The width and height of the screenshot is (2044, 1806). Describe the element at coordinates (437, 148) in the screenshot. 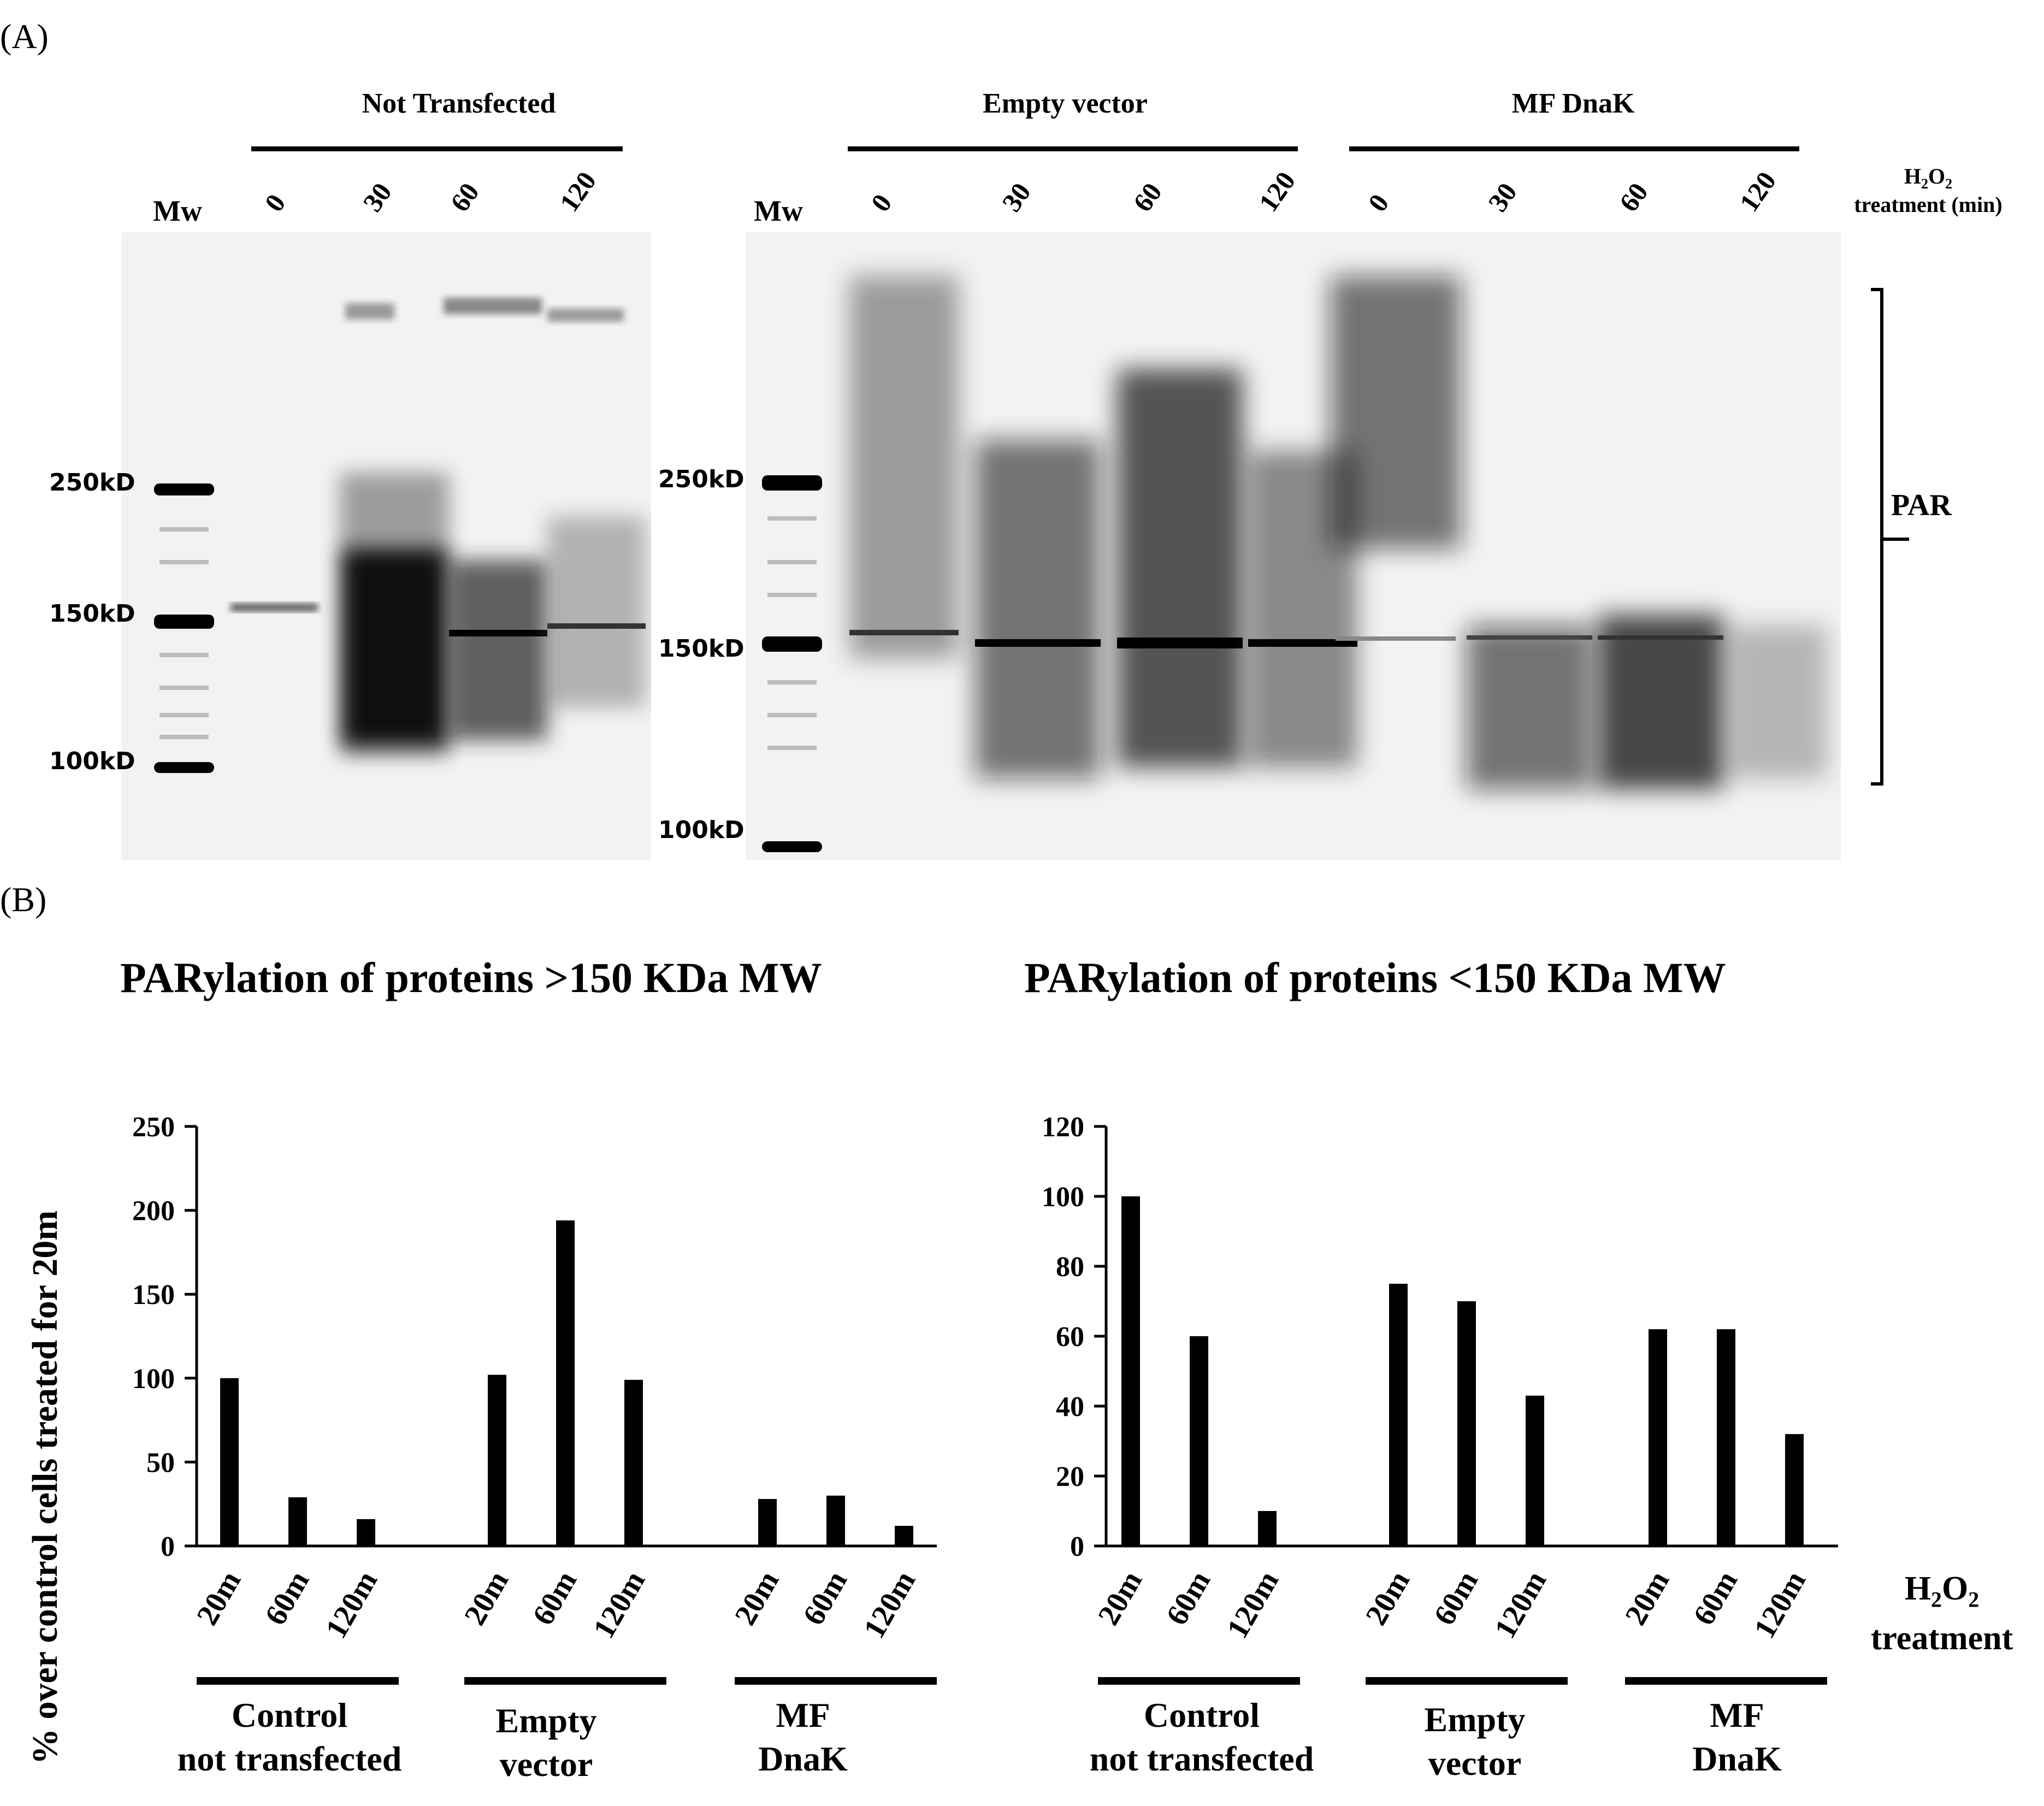

I see `group-bar-not-transfected` at that location.